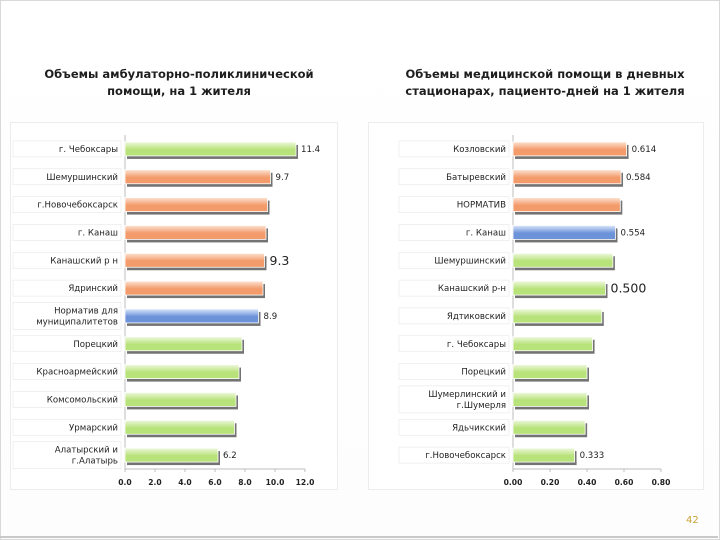  Describe the element at coordinates (82, 400) in the screenshot. I see `category-label: Комсомольский` at that location.